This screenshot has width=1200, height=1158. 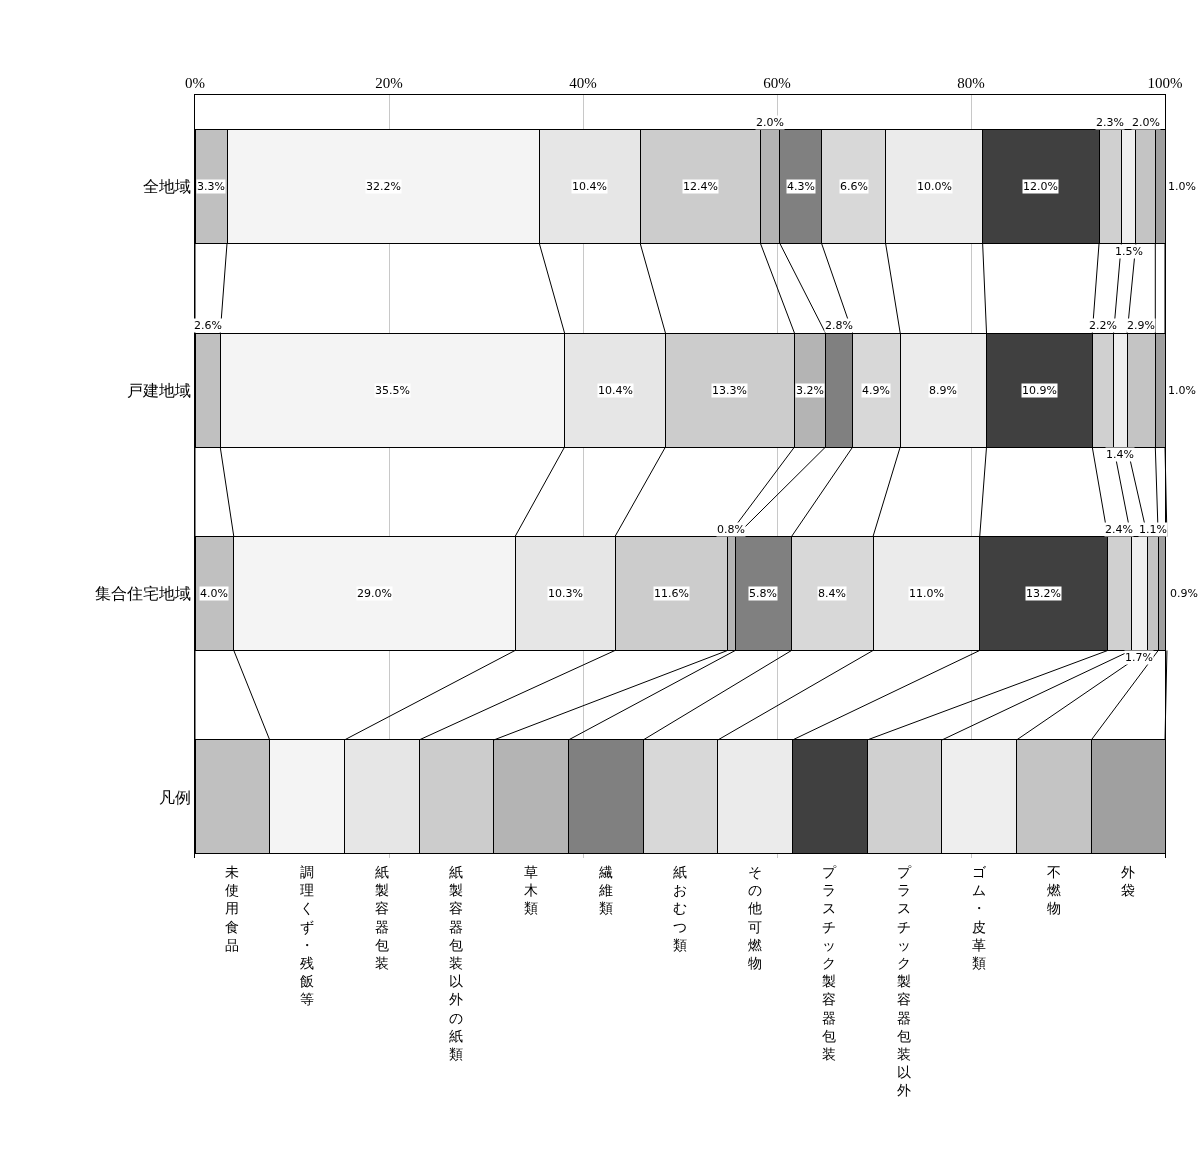 I want to click on data-label: 2.8%, so click(x=839, y=325).